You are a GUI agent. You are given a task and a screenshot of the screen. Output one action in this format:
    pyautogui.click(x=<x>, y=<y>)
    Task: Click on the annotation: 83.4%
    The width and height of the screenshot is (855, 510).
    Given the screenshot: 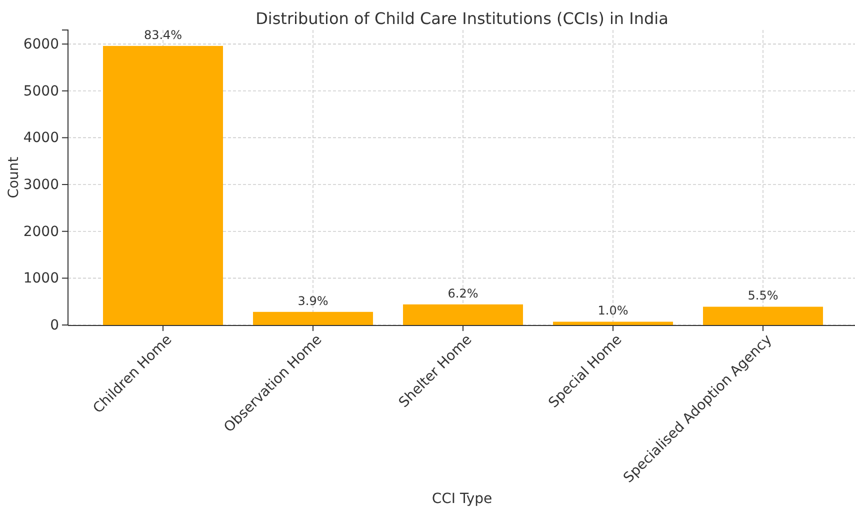 What is the action you would take?
    pyautogui.click(x=163, y=35)
    